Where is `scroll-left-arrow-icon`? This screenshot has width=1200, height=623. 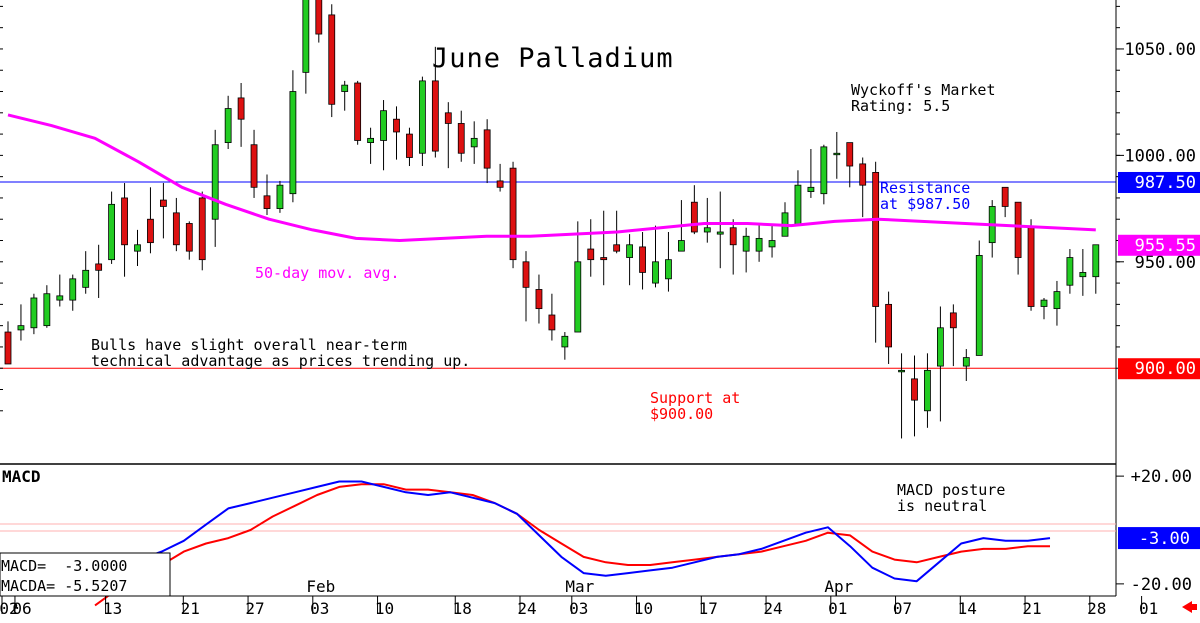 scroll-left-arrow-icon is located at coordinates (1189, 607).